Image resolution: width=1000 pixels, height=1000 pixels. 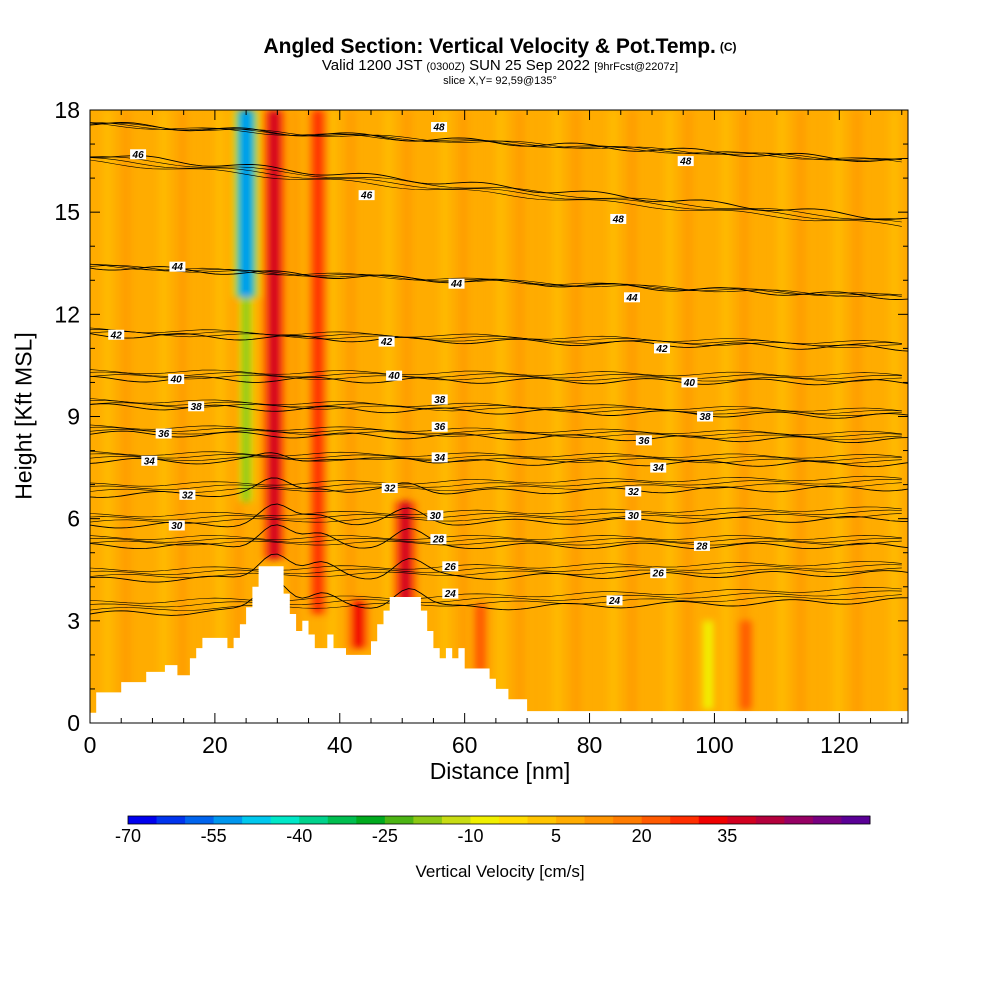 What do you see at coordinates (67, 110) in the screenshot?
I see `y-tick-label: 18` at bounding box center [67, 110].